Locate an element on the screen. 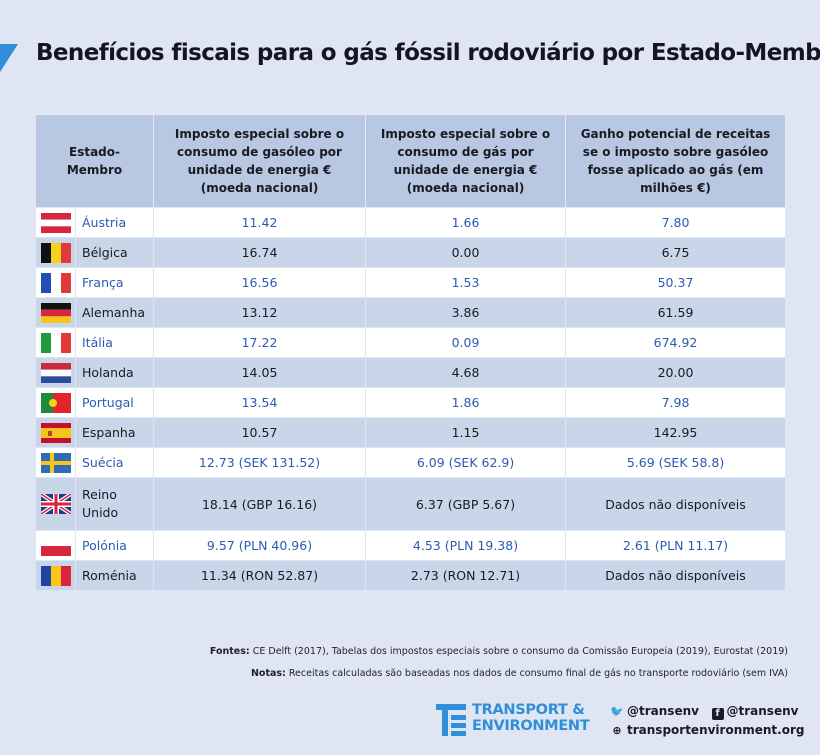 Image resolution: width=820 pixels, height=755 pixels. table-row: Bélgica 16.74 0.00 6.75 is located at coordinates (411, 252).